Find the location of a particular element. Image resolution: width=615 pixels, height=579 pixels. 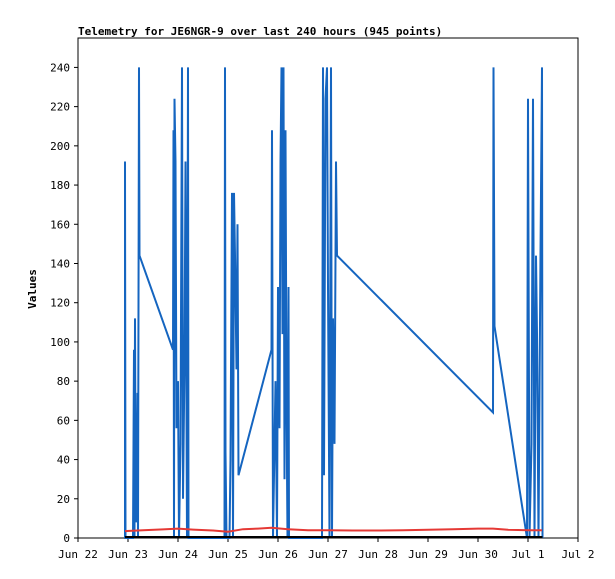

y-tick-label: 40 is located at coordinates (63, 460).